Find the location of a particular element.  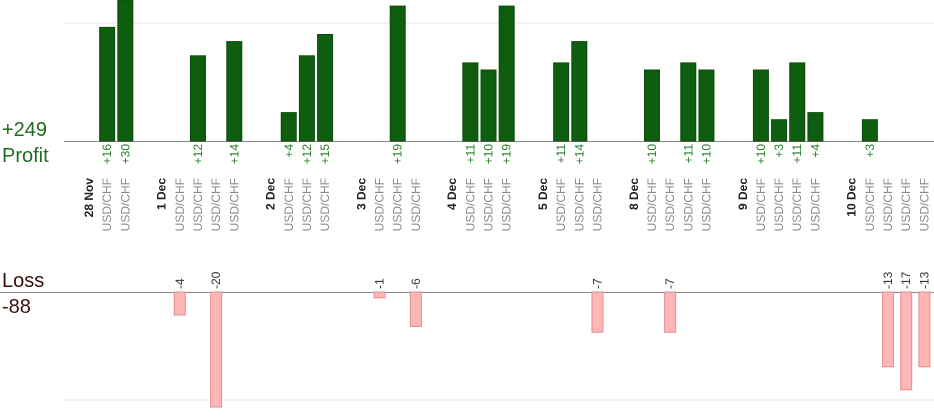

date-label: 4 Dec is located at coordinates (452, 194).